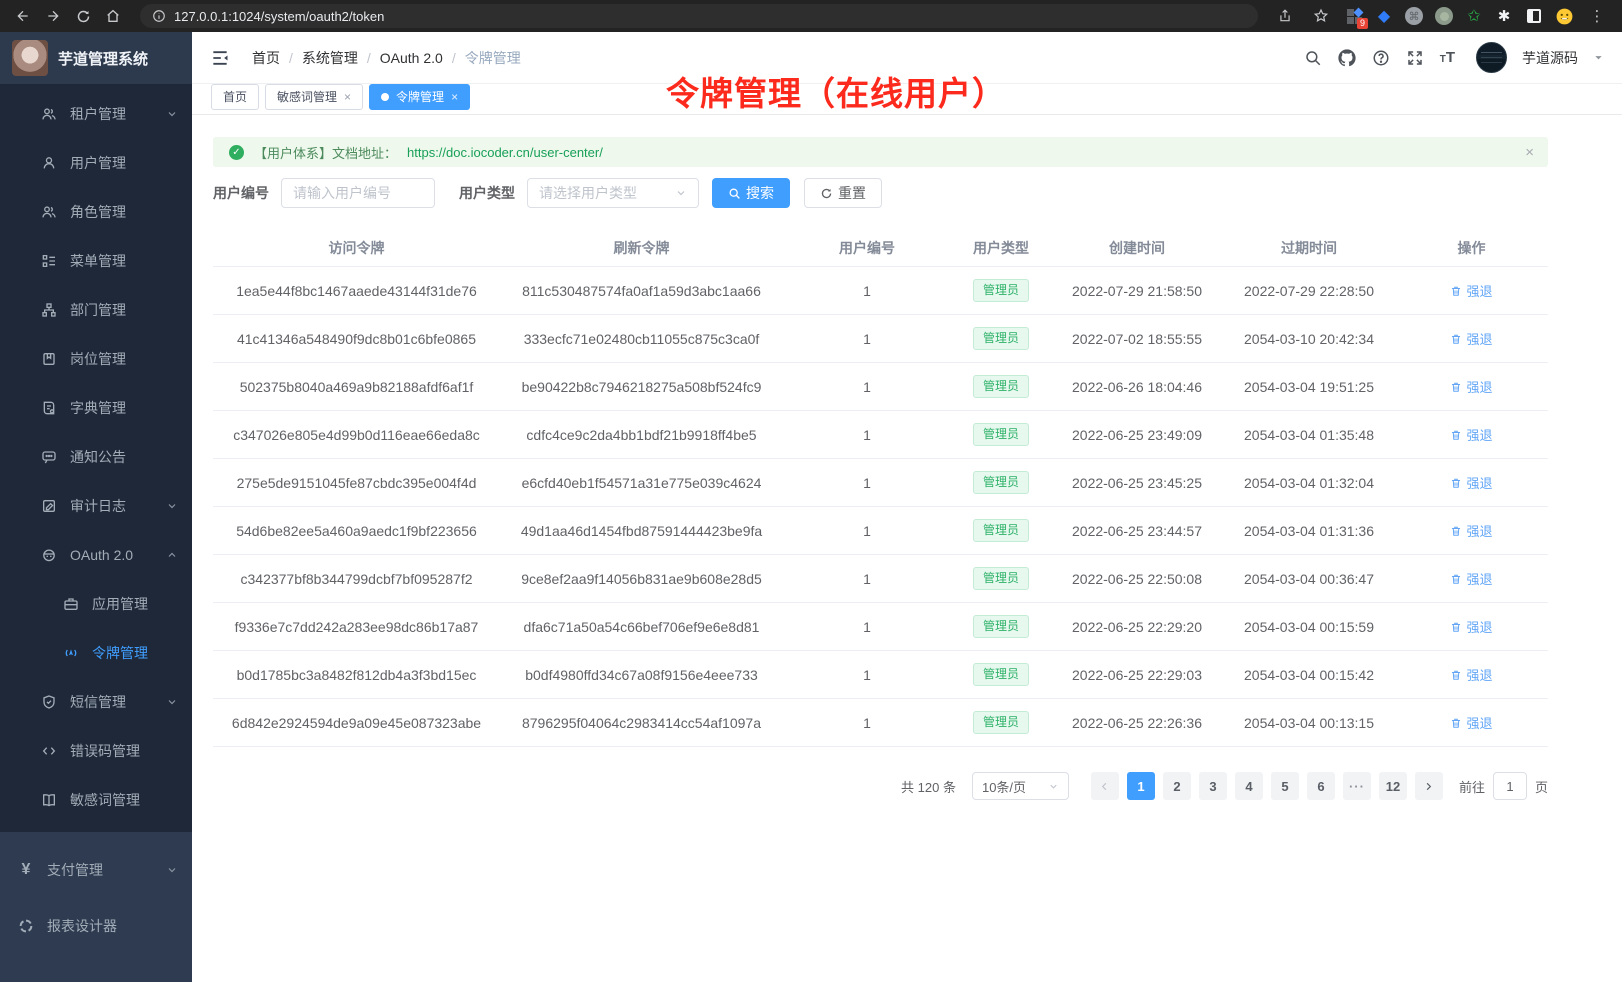 This screenshot has width=1622, height=982. Describe the element at coordinates (1347, 57) in the screenshot. I see `github-icon` at that location.